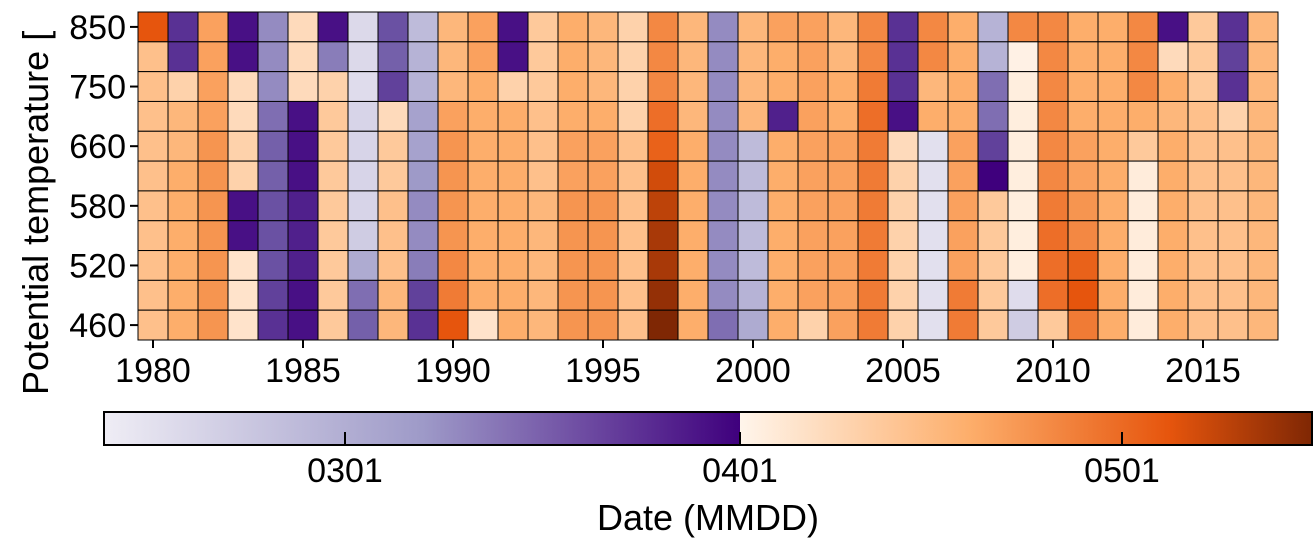 This screenshot has width=1313, height=542. What do you see at coordinates (740, 471) in the screenshot?
I see `colorbar-tick-label: 0401` at bounding box center [740, 471].